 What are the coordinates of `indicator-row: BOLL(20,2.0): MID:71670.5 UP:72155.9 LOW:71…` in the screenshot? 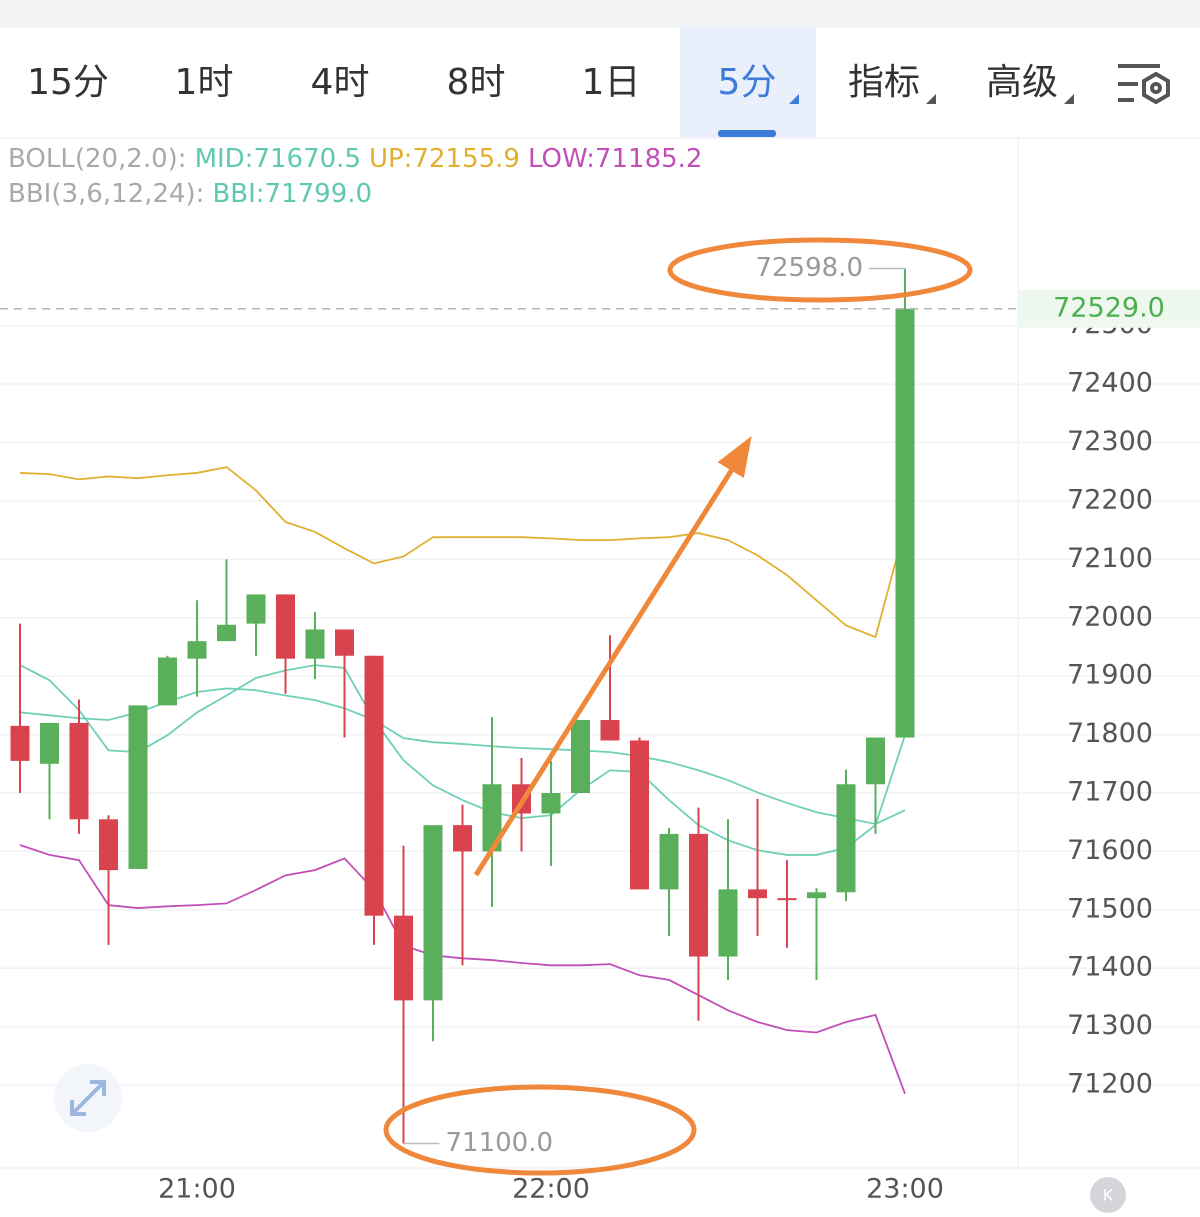 It's located at (355, 159).